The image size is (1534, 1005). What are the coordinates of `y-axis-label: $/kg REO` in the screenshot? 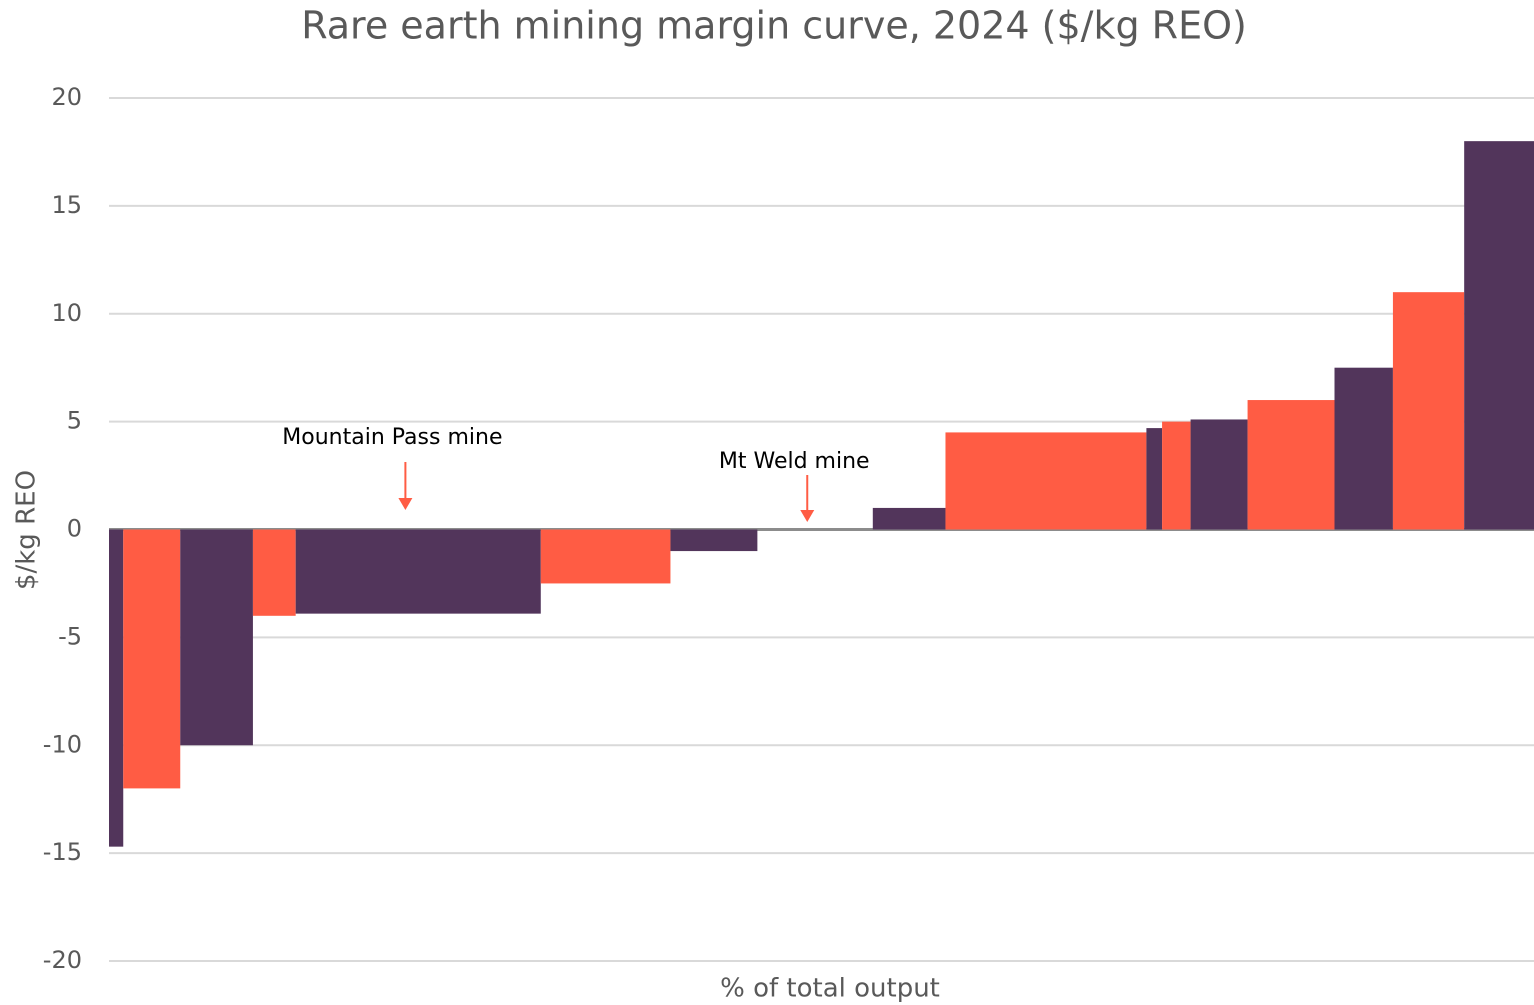 It's located at (27, 530).